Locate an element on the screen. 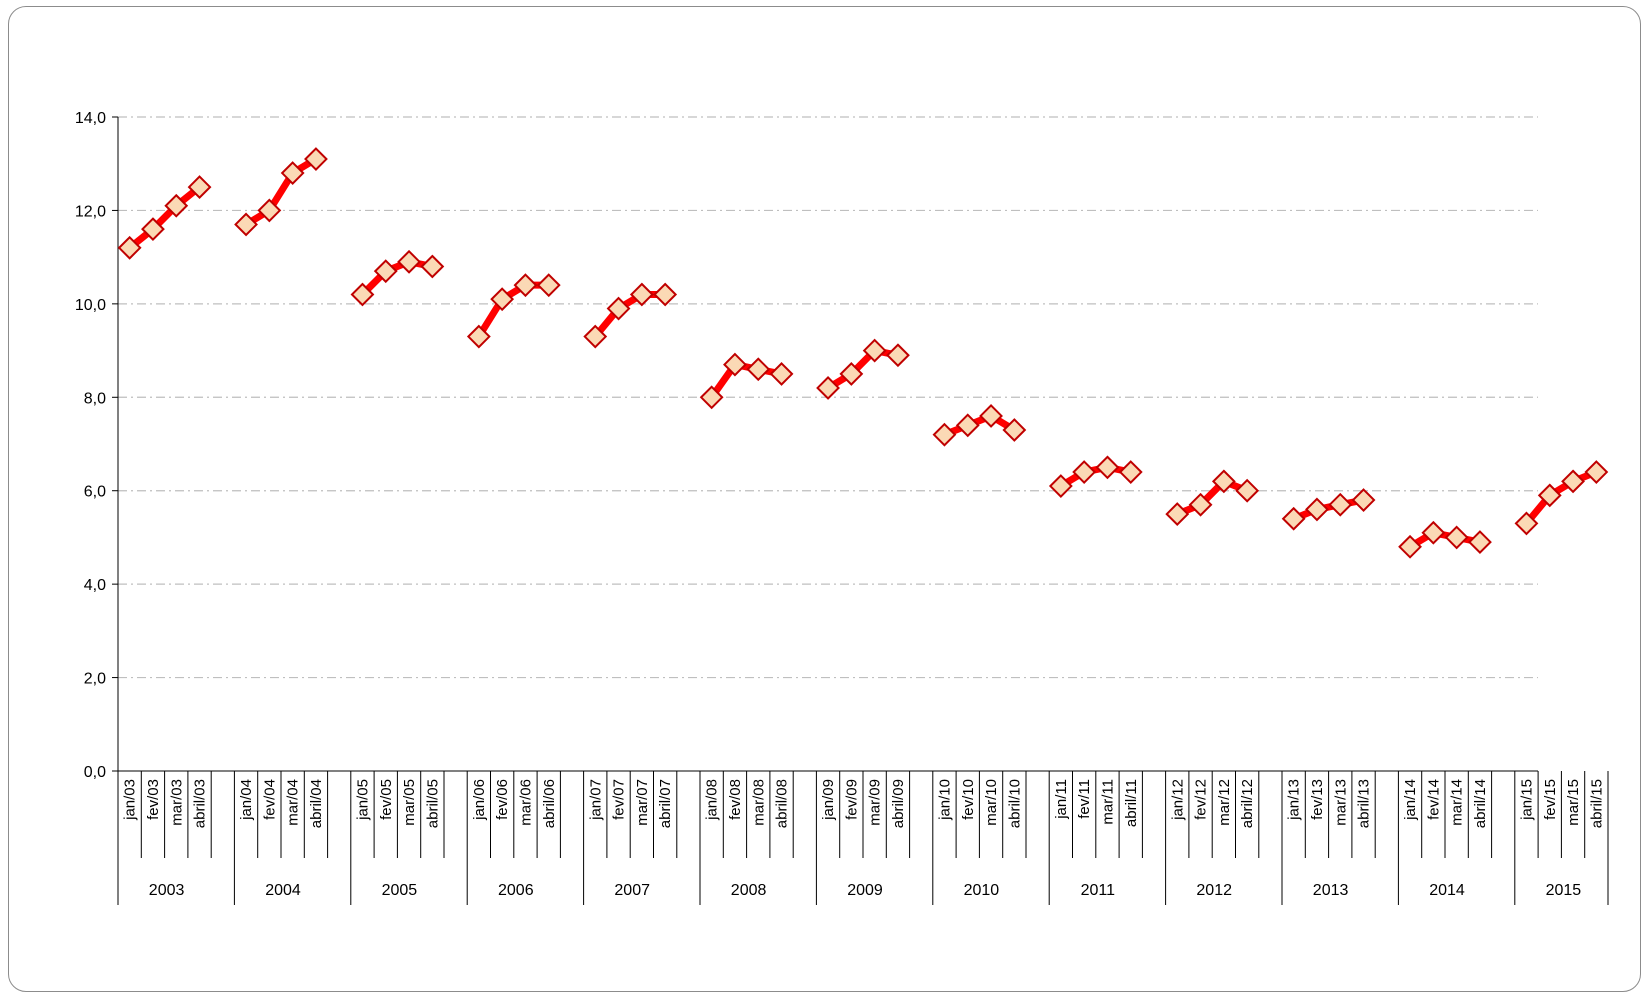 This screenshot has width=1651, height=1000. x-tick-label: abril/04 is located at coordinates (316, 803).